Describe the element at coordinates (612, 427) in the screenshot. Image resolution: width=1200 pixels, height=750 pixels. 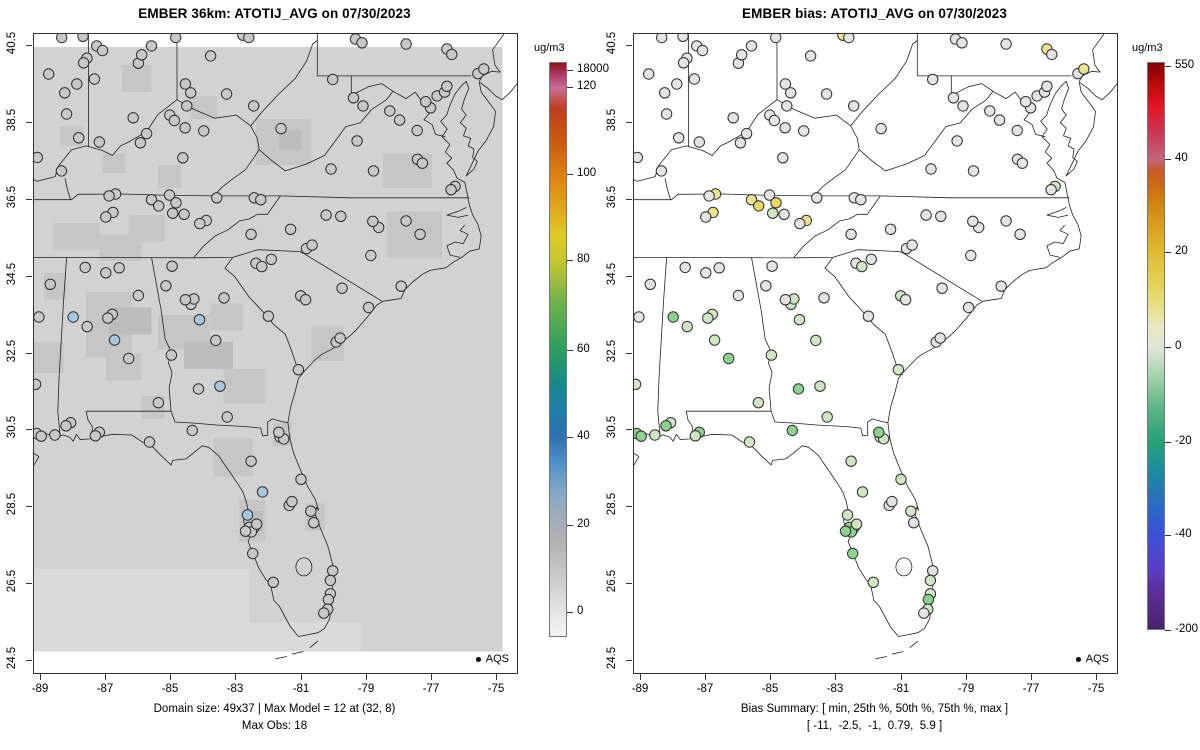
I see `y-axis-label: 30.5` at that location.